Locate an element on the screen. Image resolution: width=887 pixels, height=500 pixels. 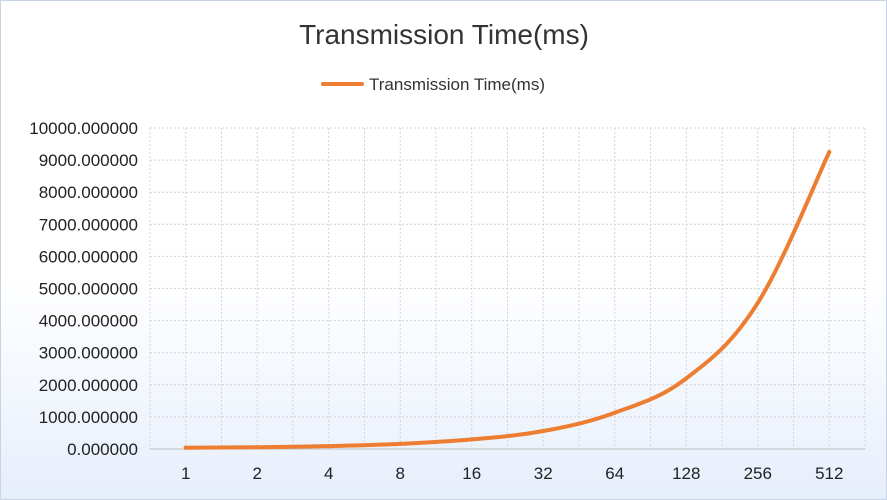
x-tick-label: 64 is located at coordinates (614, 473).